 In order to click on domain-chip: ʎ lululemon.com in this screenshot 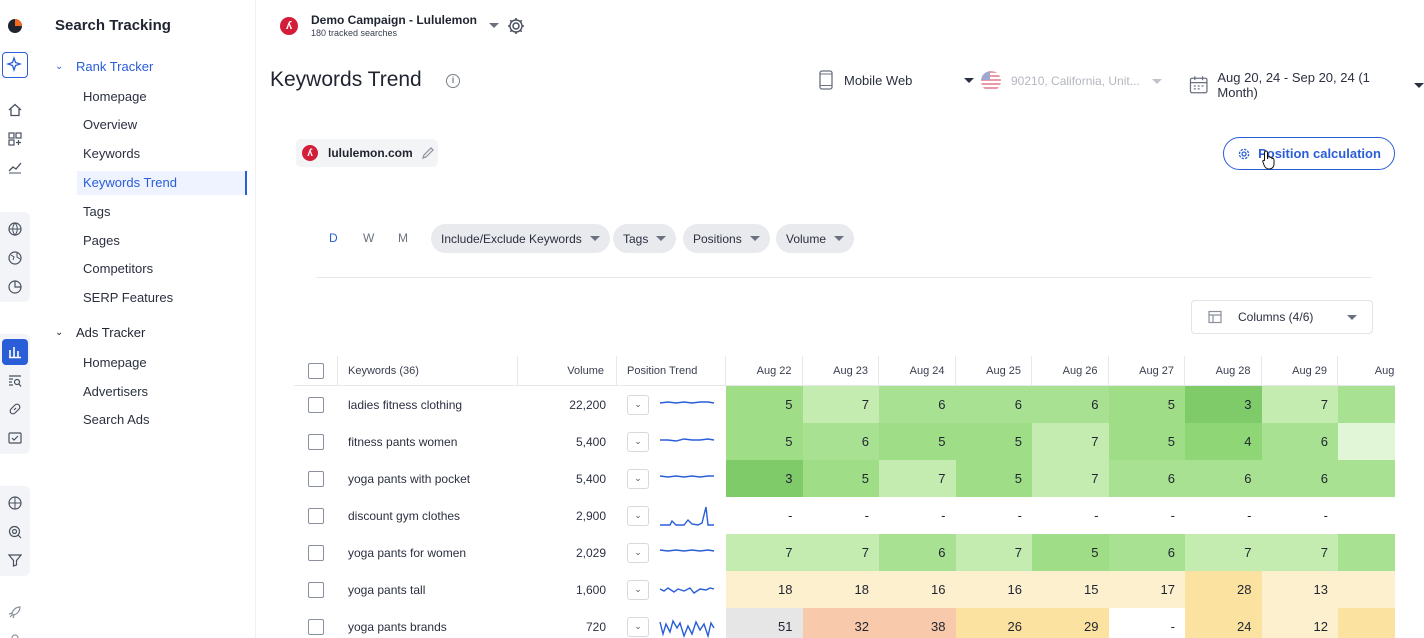, I will do `click(367, 153)`.